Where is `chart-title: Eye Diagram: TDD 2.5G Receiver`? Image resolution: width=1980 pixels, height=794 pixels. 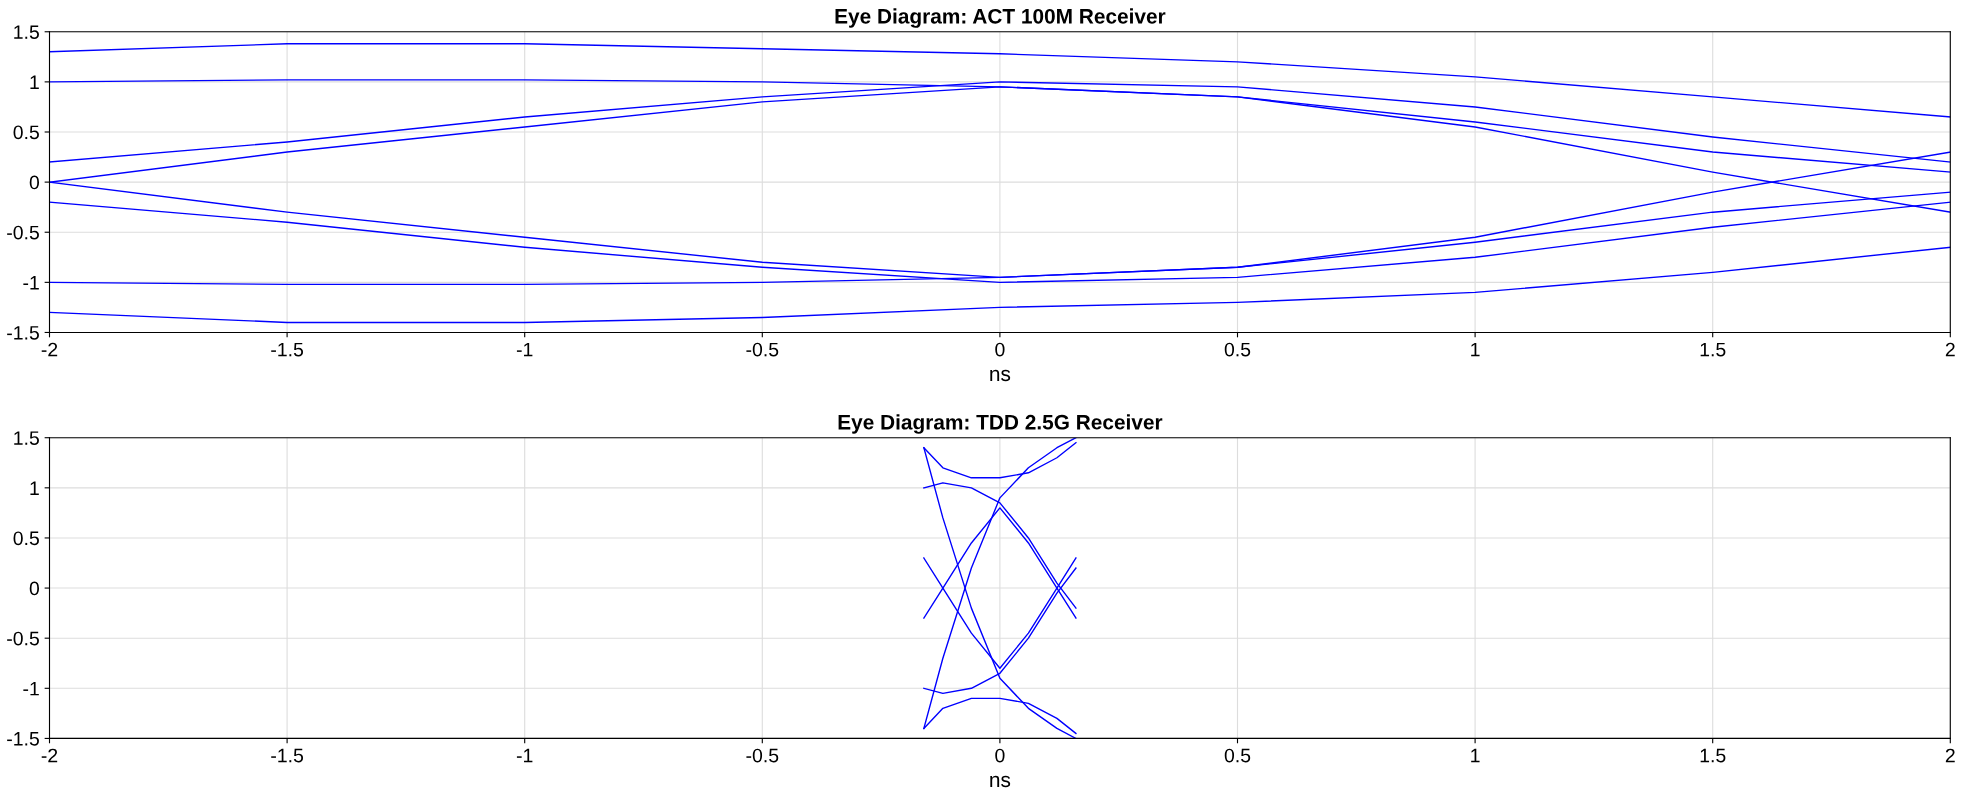
chart-title: Eye Diagram: TDD 2.5G Receiver is located at coordinates (1000, 424).